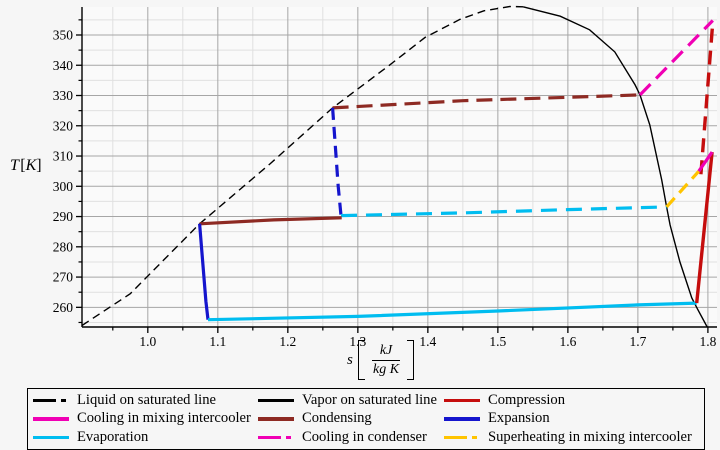 This screenshot has width=720, height=450. I want to click on legend-item: Vapor on saturated line, so click(351, 400).